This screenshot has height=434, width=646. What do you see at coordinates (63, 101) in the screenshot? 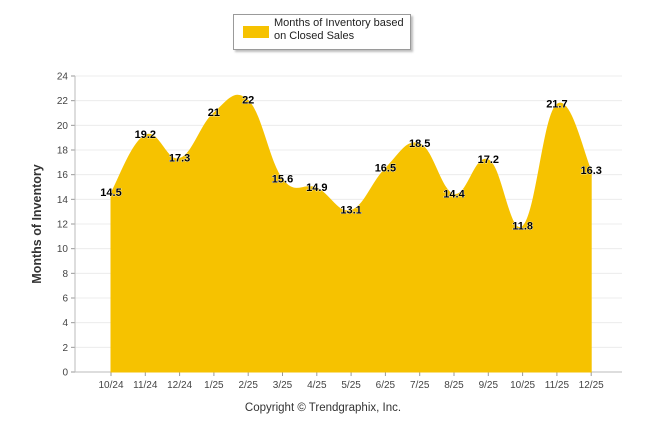
I see `y-tick-label: 22` at bounding box center [63, 101].